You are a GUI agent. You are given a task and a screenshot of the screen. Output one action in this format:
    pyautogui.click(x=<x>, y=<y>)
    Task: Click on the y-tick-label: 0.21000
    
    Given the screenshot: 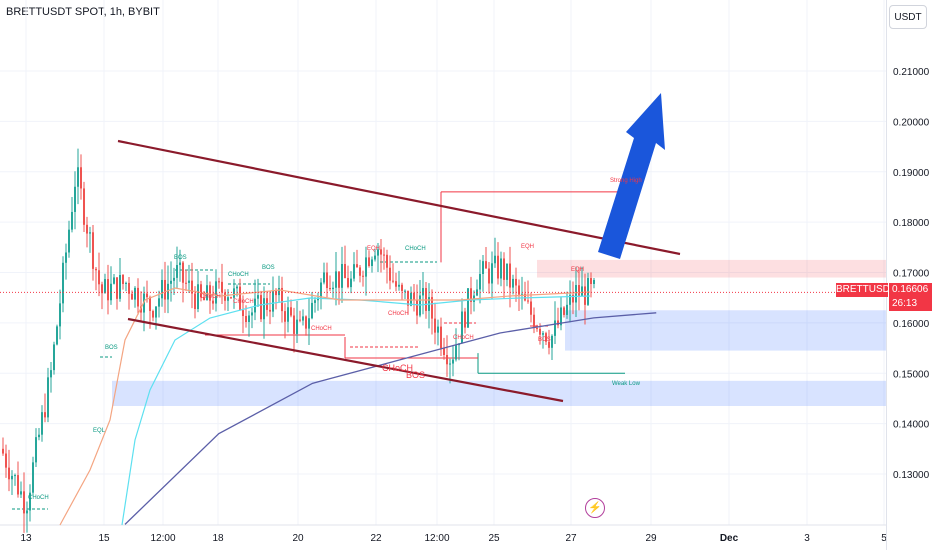 What is the action you would take?
    pyautogui.click(x=911, y=72)
    